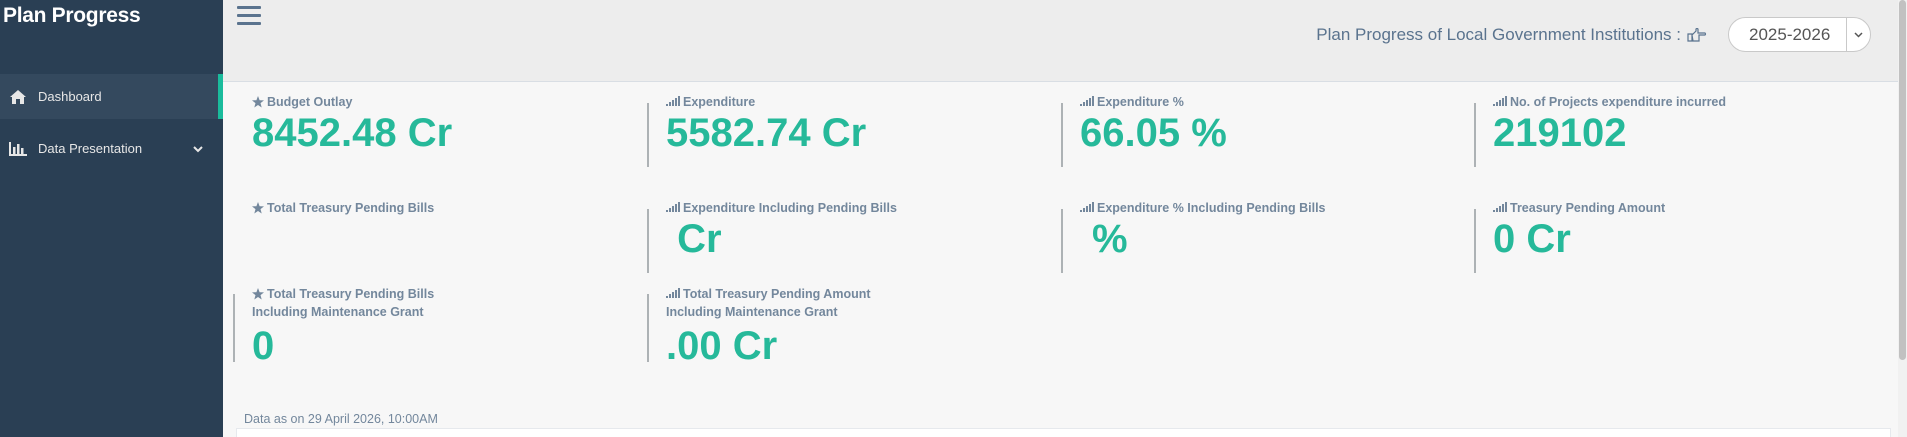 Image resolution: width=1907 pixels, height=437 pixels. I want to click on stat-budget-outlay: Budget Outlay 8452.48 Cr, so click(449, 130).